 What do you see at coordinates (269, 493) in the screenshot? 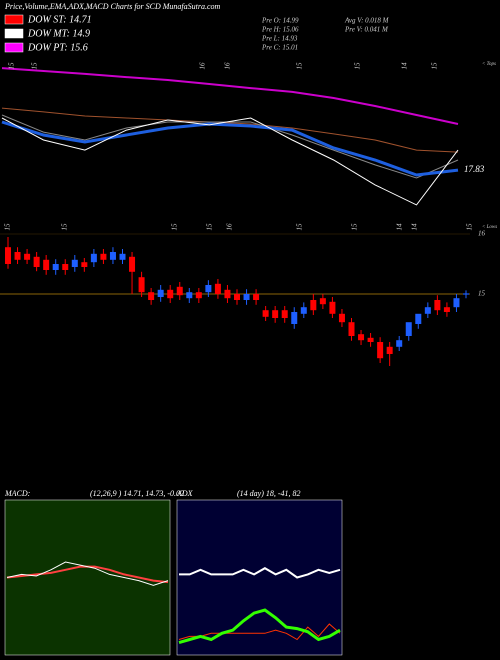
I see `panel-subtitle: (14 day) 18, -41, 82` at bounding box center [269, 493].